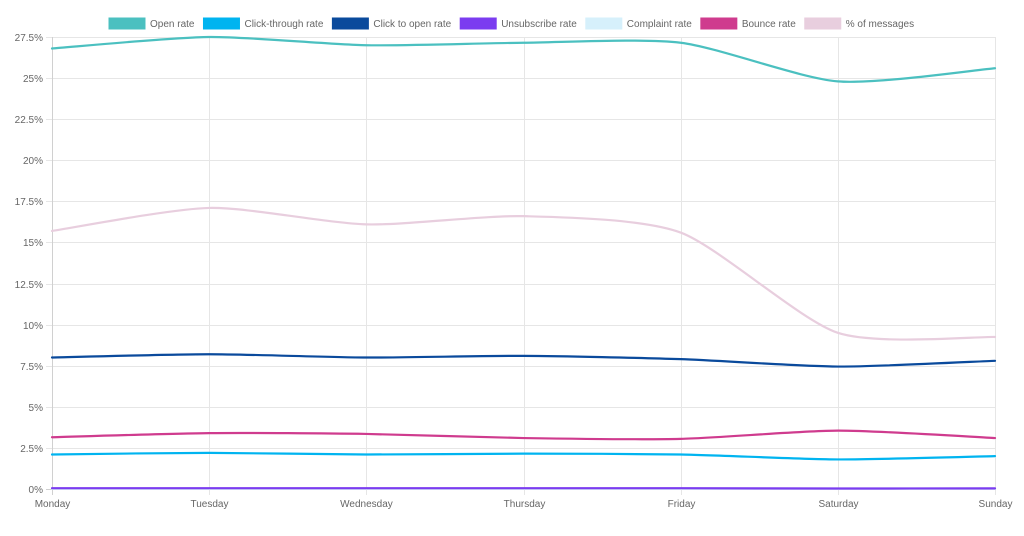 The height and width of the screenshot is (536, 1024). I want to click on y-tick-label: 22.5%, so click(29, 120).